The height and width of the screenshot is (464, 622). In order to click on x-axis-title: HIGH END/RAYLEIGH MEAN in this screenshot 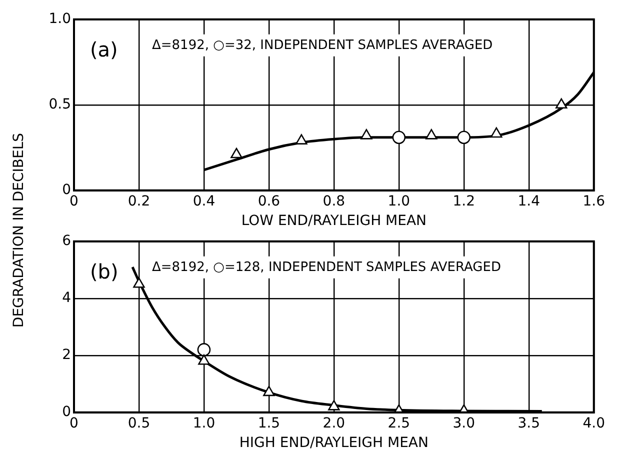, I will do `click(333, 443)`.